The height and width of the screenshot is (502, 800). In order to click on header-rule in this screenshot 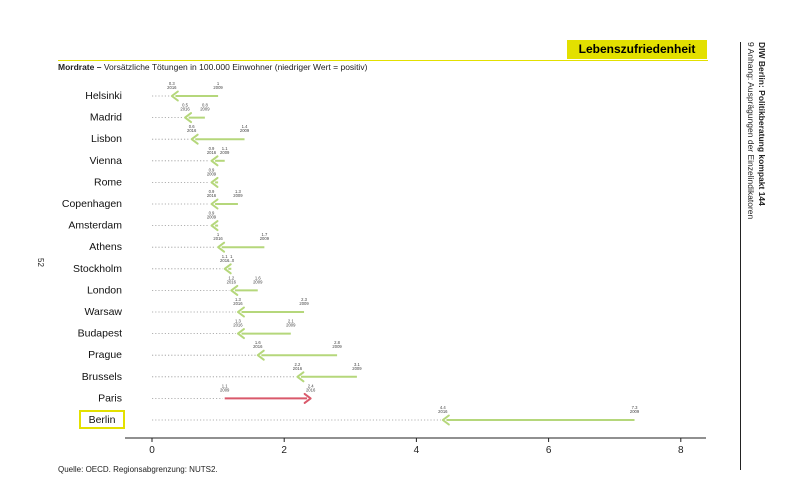, I will do `click(383, 60)`.